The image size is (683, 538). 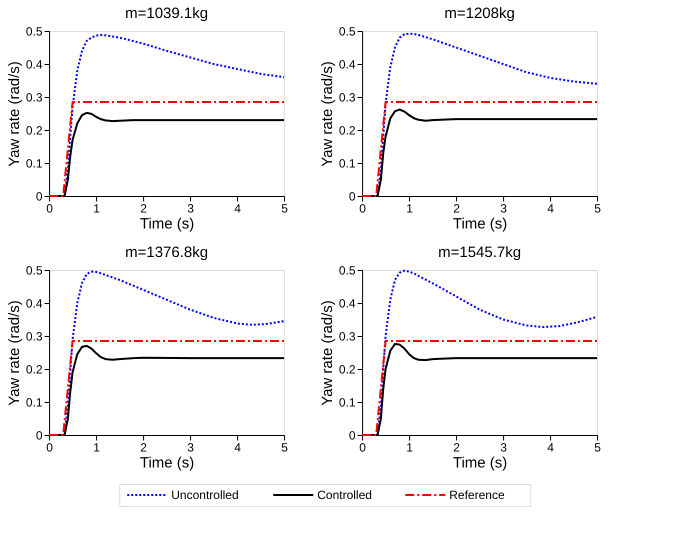 What do you see at coordinates (166, 13) in the screenshot?
I see `chart-title: m=1039.1kg` at bounding box center [166, 13].